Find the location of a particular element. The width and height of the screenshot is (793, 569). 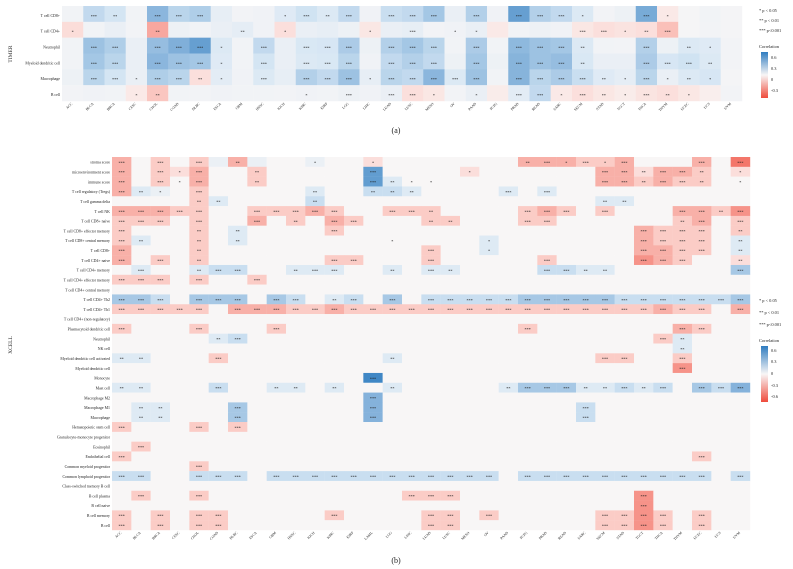

significance-mark: * is located at coordinates (180, 182).